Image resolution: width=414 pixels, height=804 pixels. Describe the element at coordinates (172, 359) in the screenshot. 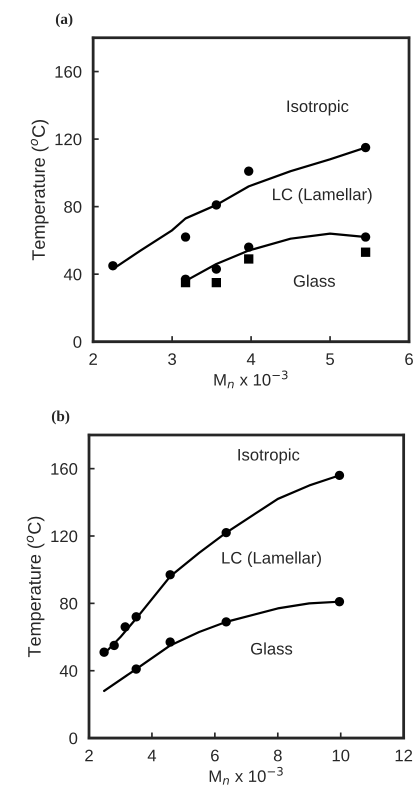

I see `x-tick-label: 3` at that location.